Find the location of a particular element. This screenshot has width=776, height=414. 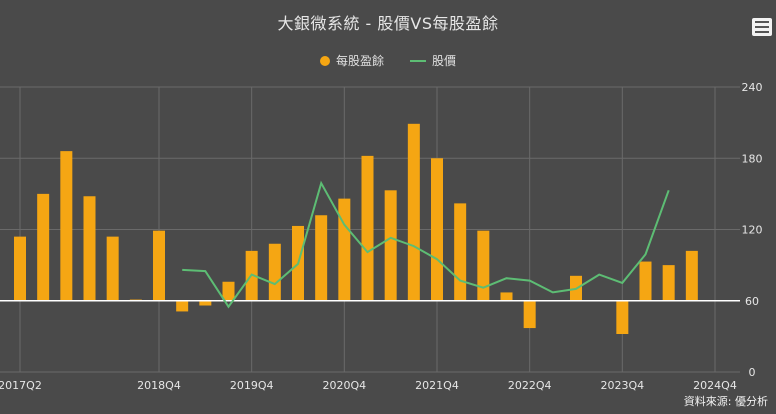

x-tick-label: 2023Q4 is located at coordinates (623, 385).